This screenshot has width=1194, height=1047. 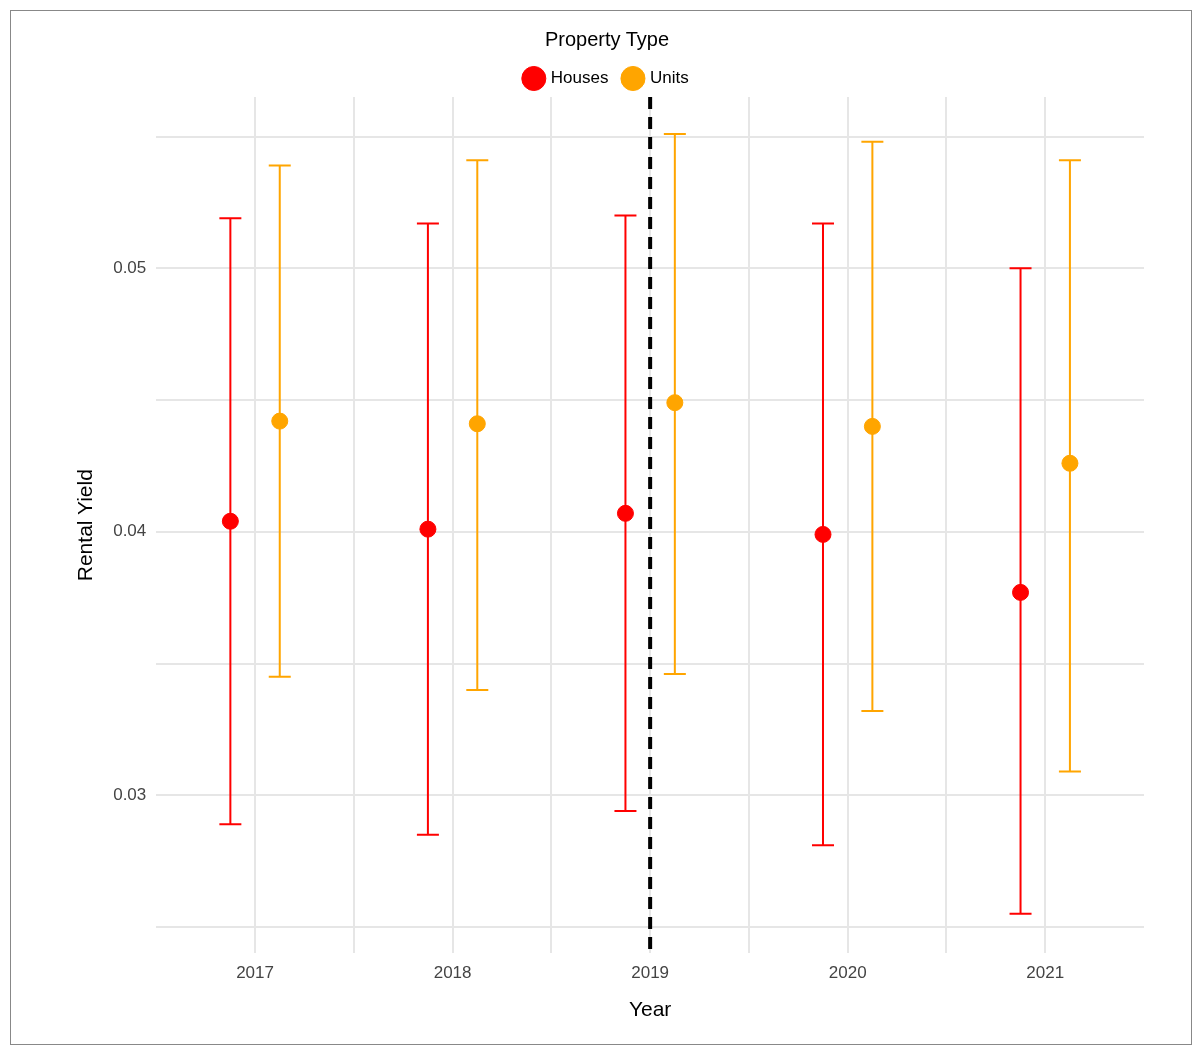 I want to click on legend-label: Houses, so click(x=579, y=78).